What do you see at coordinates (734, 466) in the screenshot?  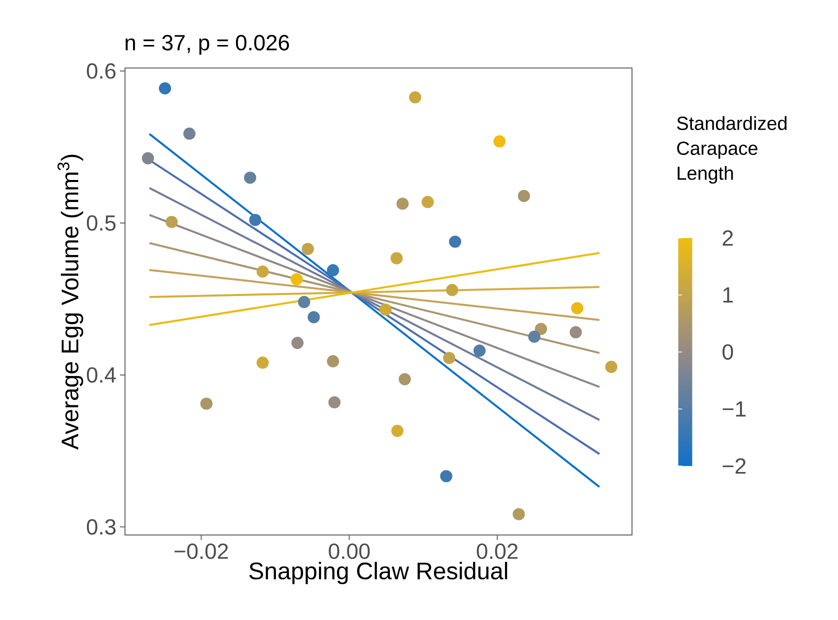 I see `color-bar-label: −2` at bounding box center [734, 466].